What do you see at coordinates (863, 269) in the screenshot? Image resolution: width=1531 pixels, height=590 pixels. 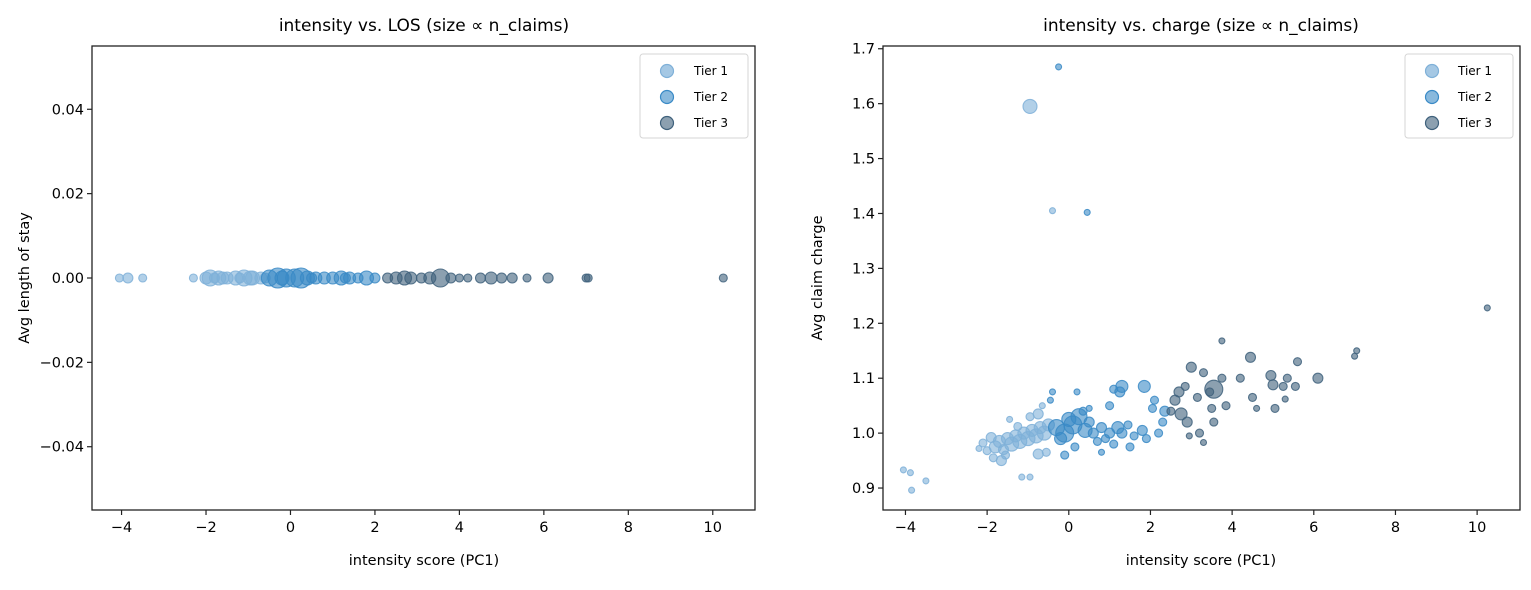 I see `y-tick-label: 1.3` at bounding box center [863, 269].